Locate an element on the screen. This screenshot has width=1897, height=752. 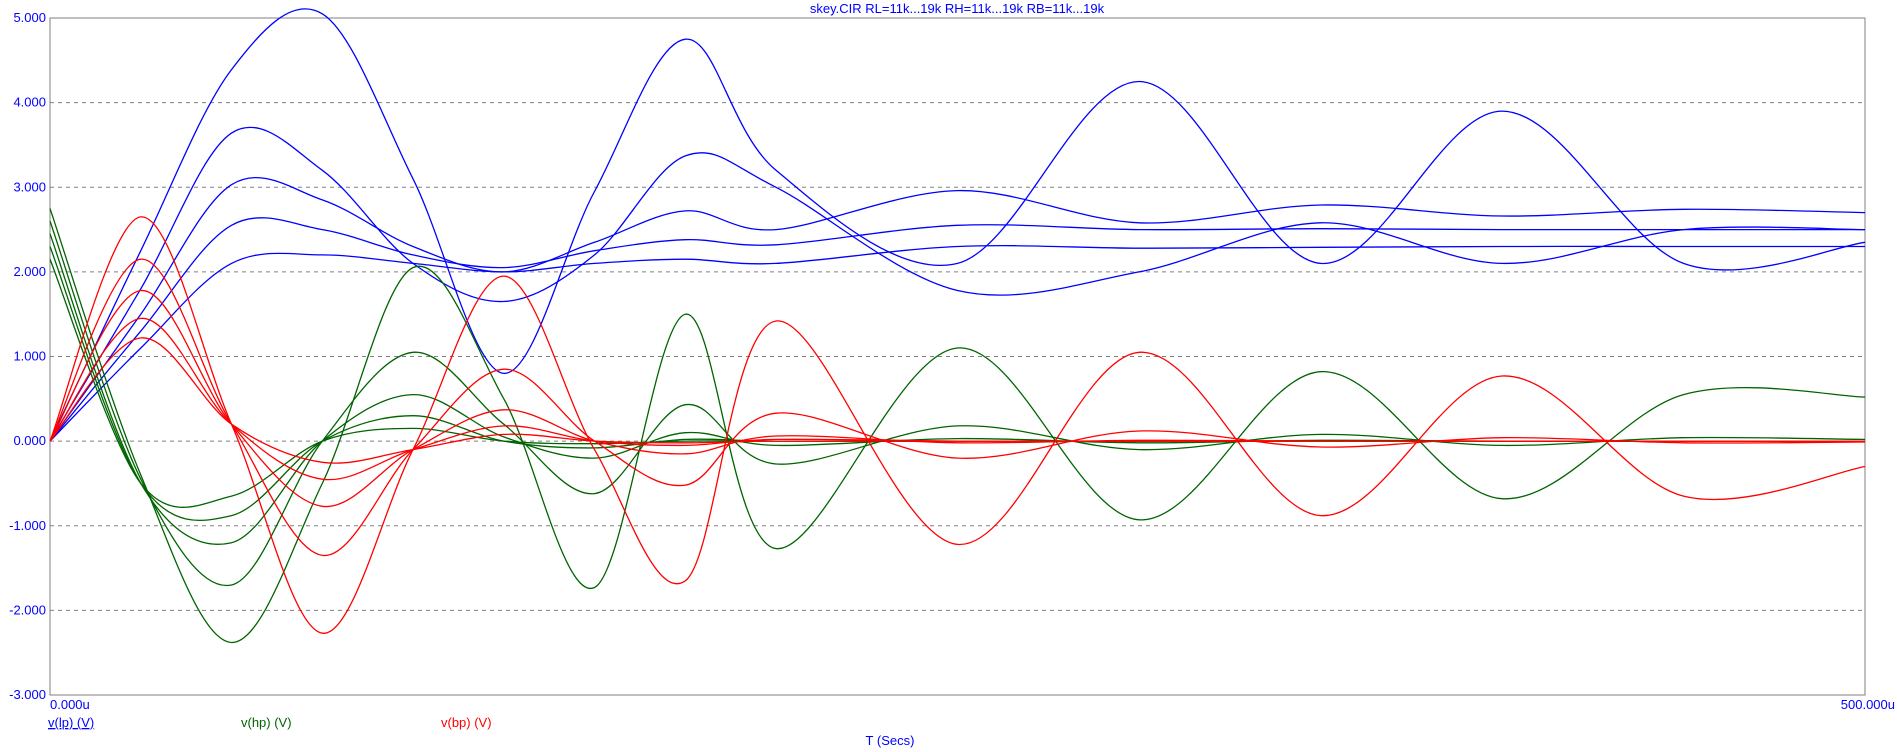
y-tick-label: 5.000 is located at coordinates (29, 17).